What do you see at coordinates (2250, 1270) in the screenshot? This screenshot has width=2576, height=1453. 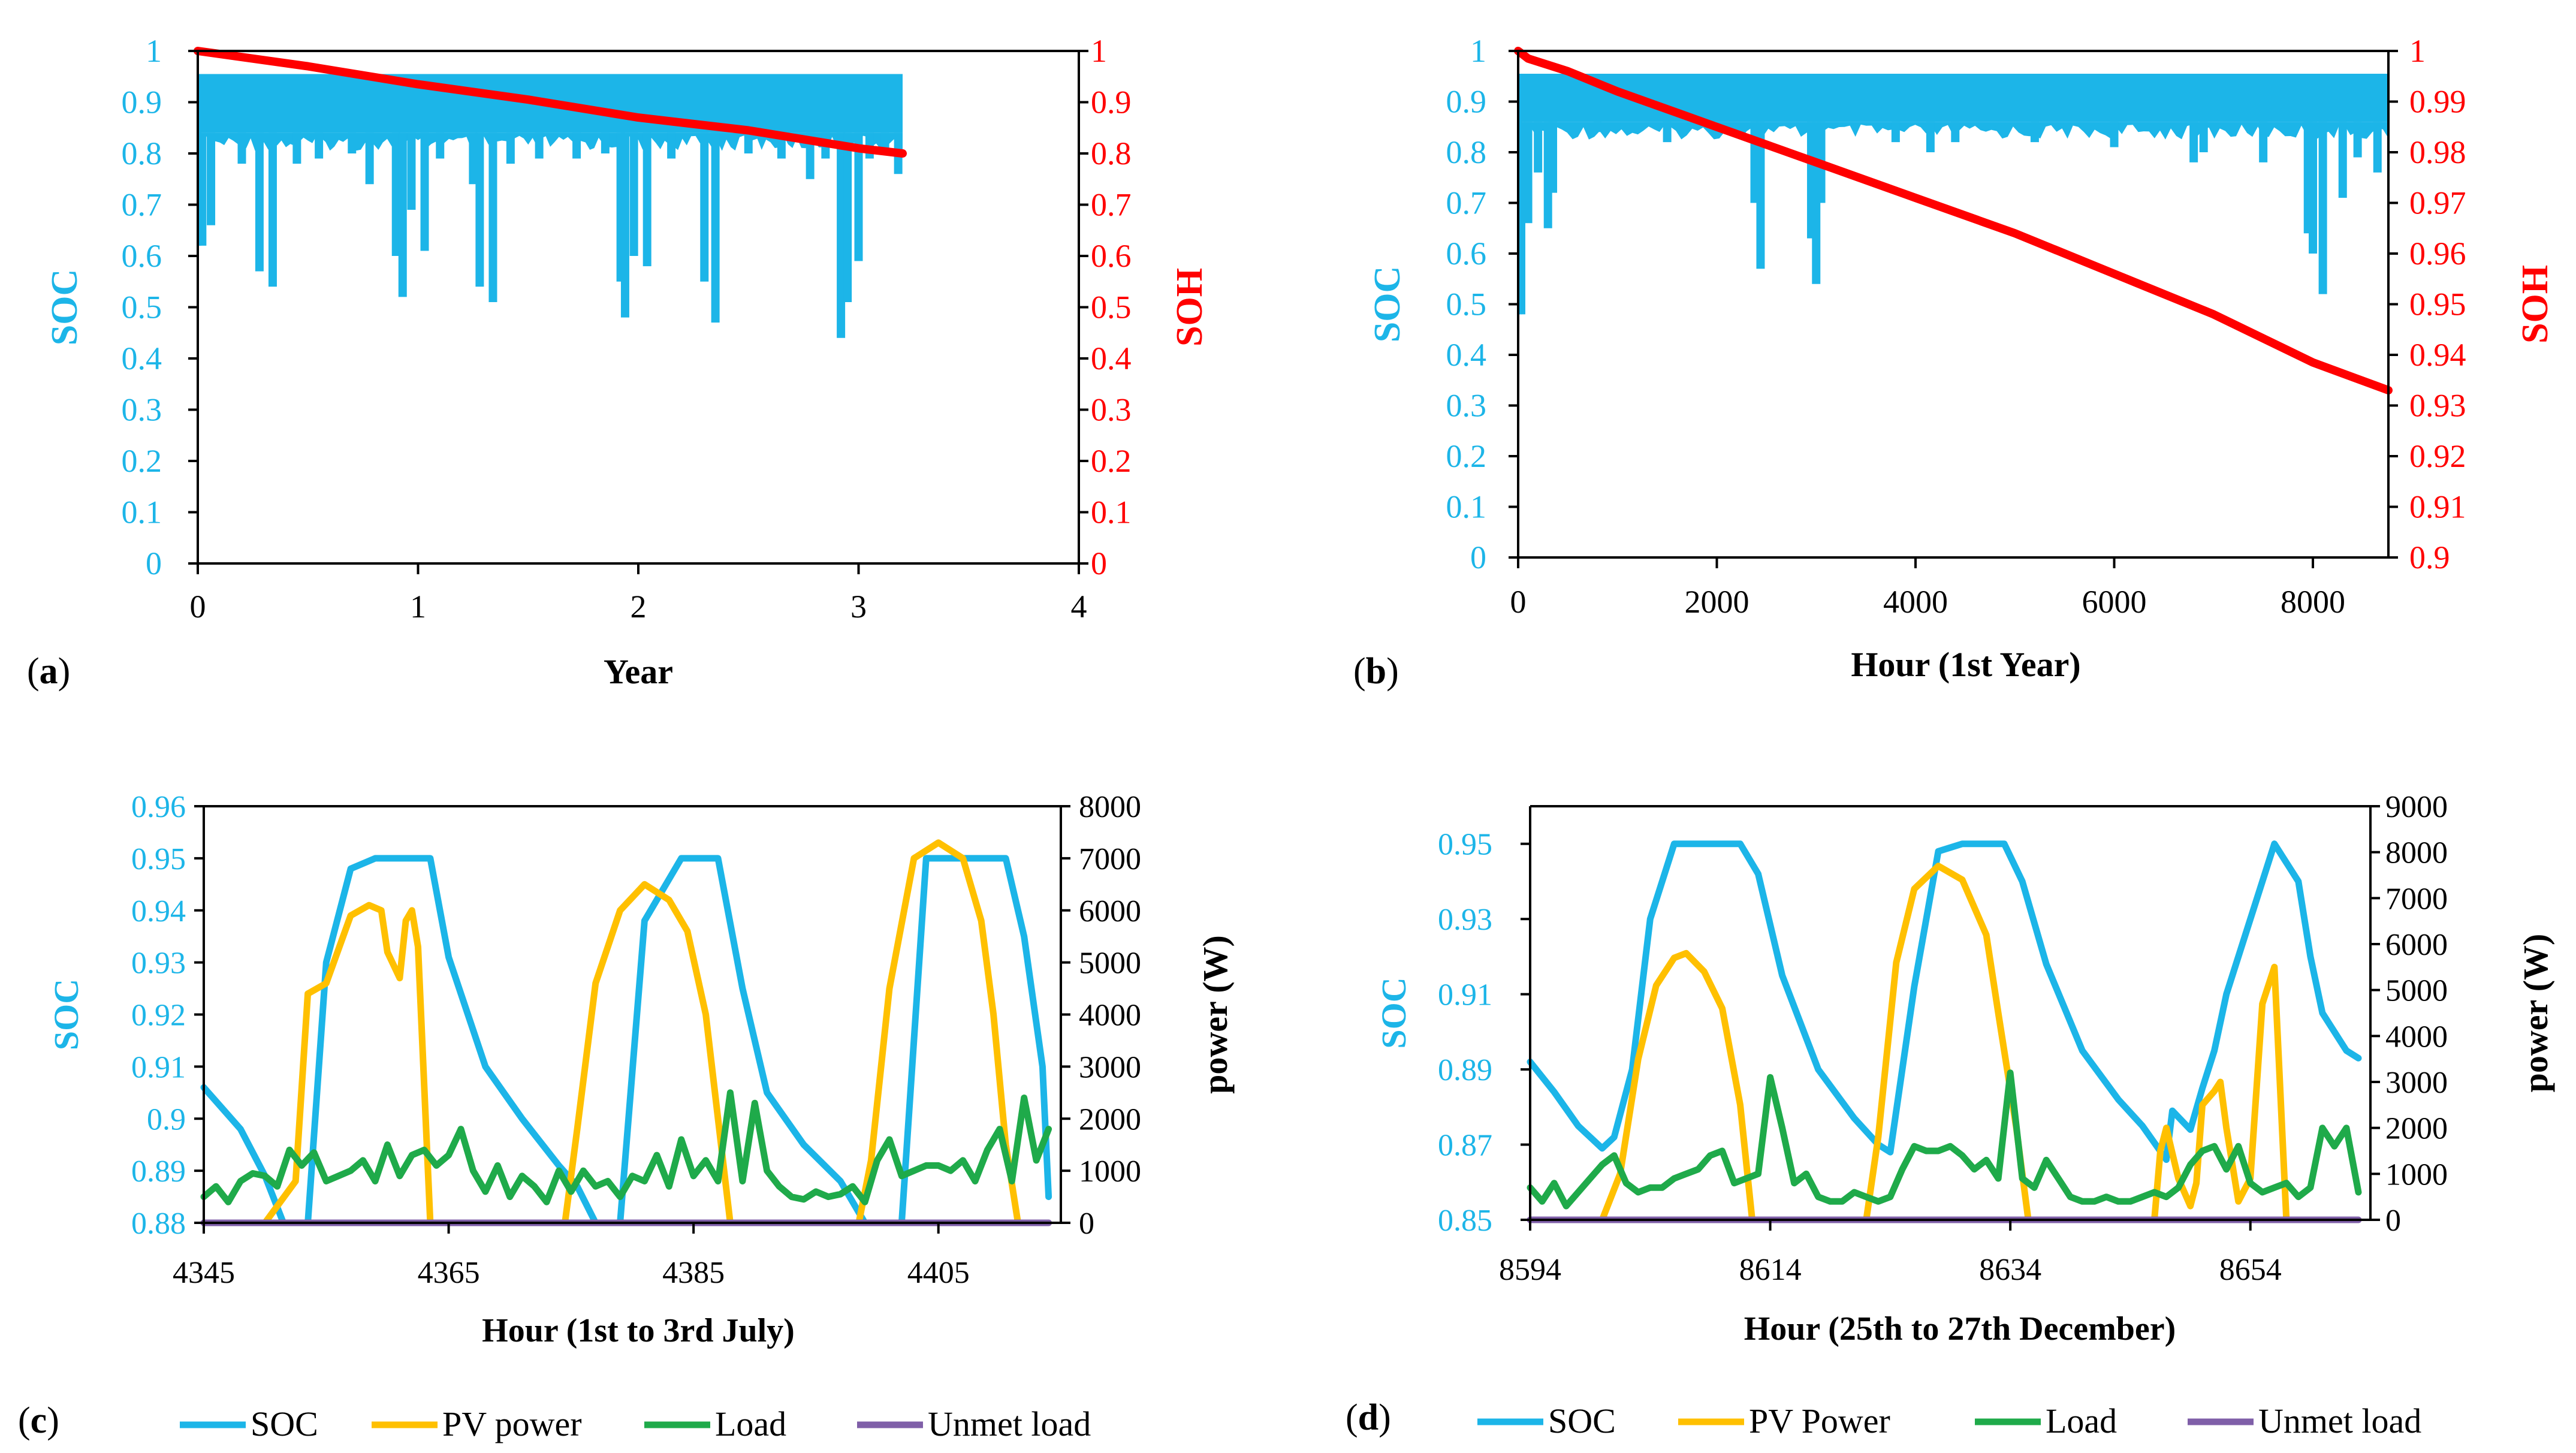 I see `x-tick-label: 8654` at bounding box center [2250, 1270].